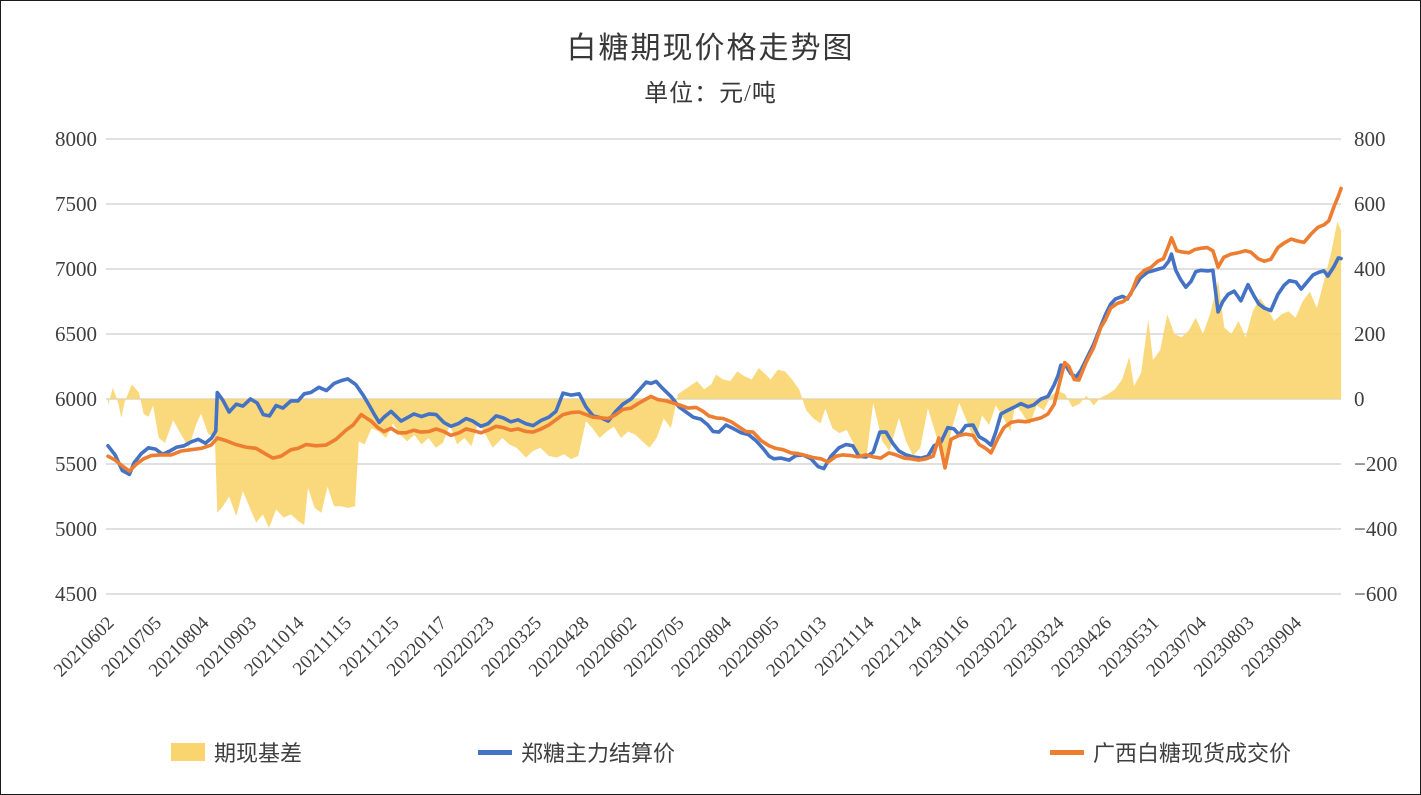 This screenshot has height=795, width=1421. What do you see at coordinates (710, 94) in the screenshot?
I see `chart-subtitle: 单位：元/吨` at bounding box center [710, 94].